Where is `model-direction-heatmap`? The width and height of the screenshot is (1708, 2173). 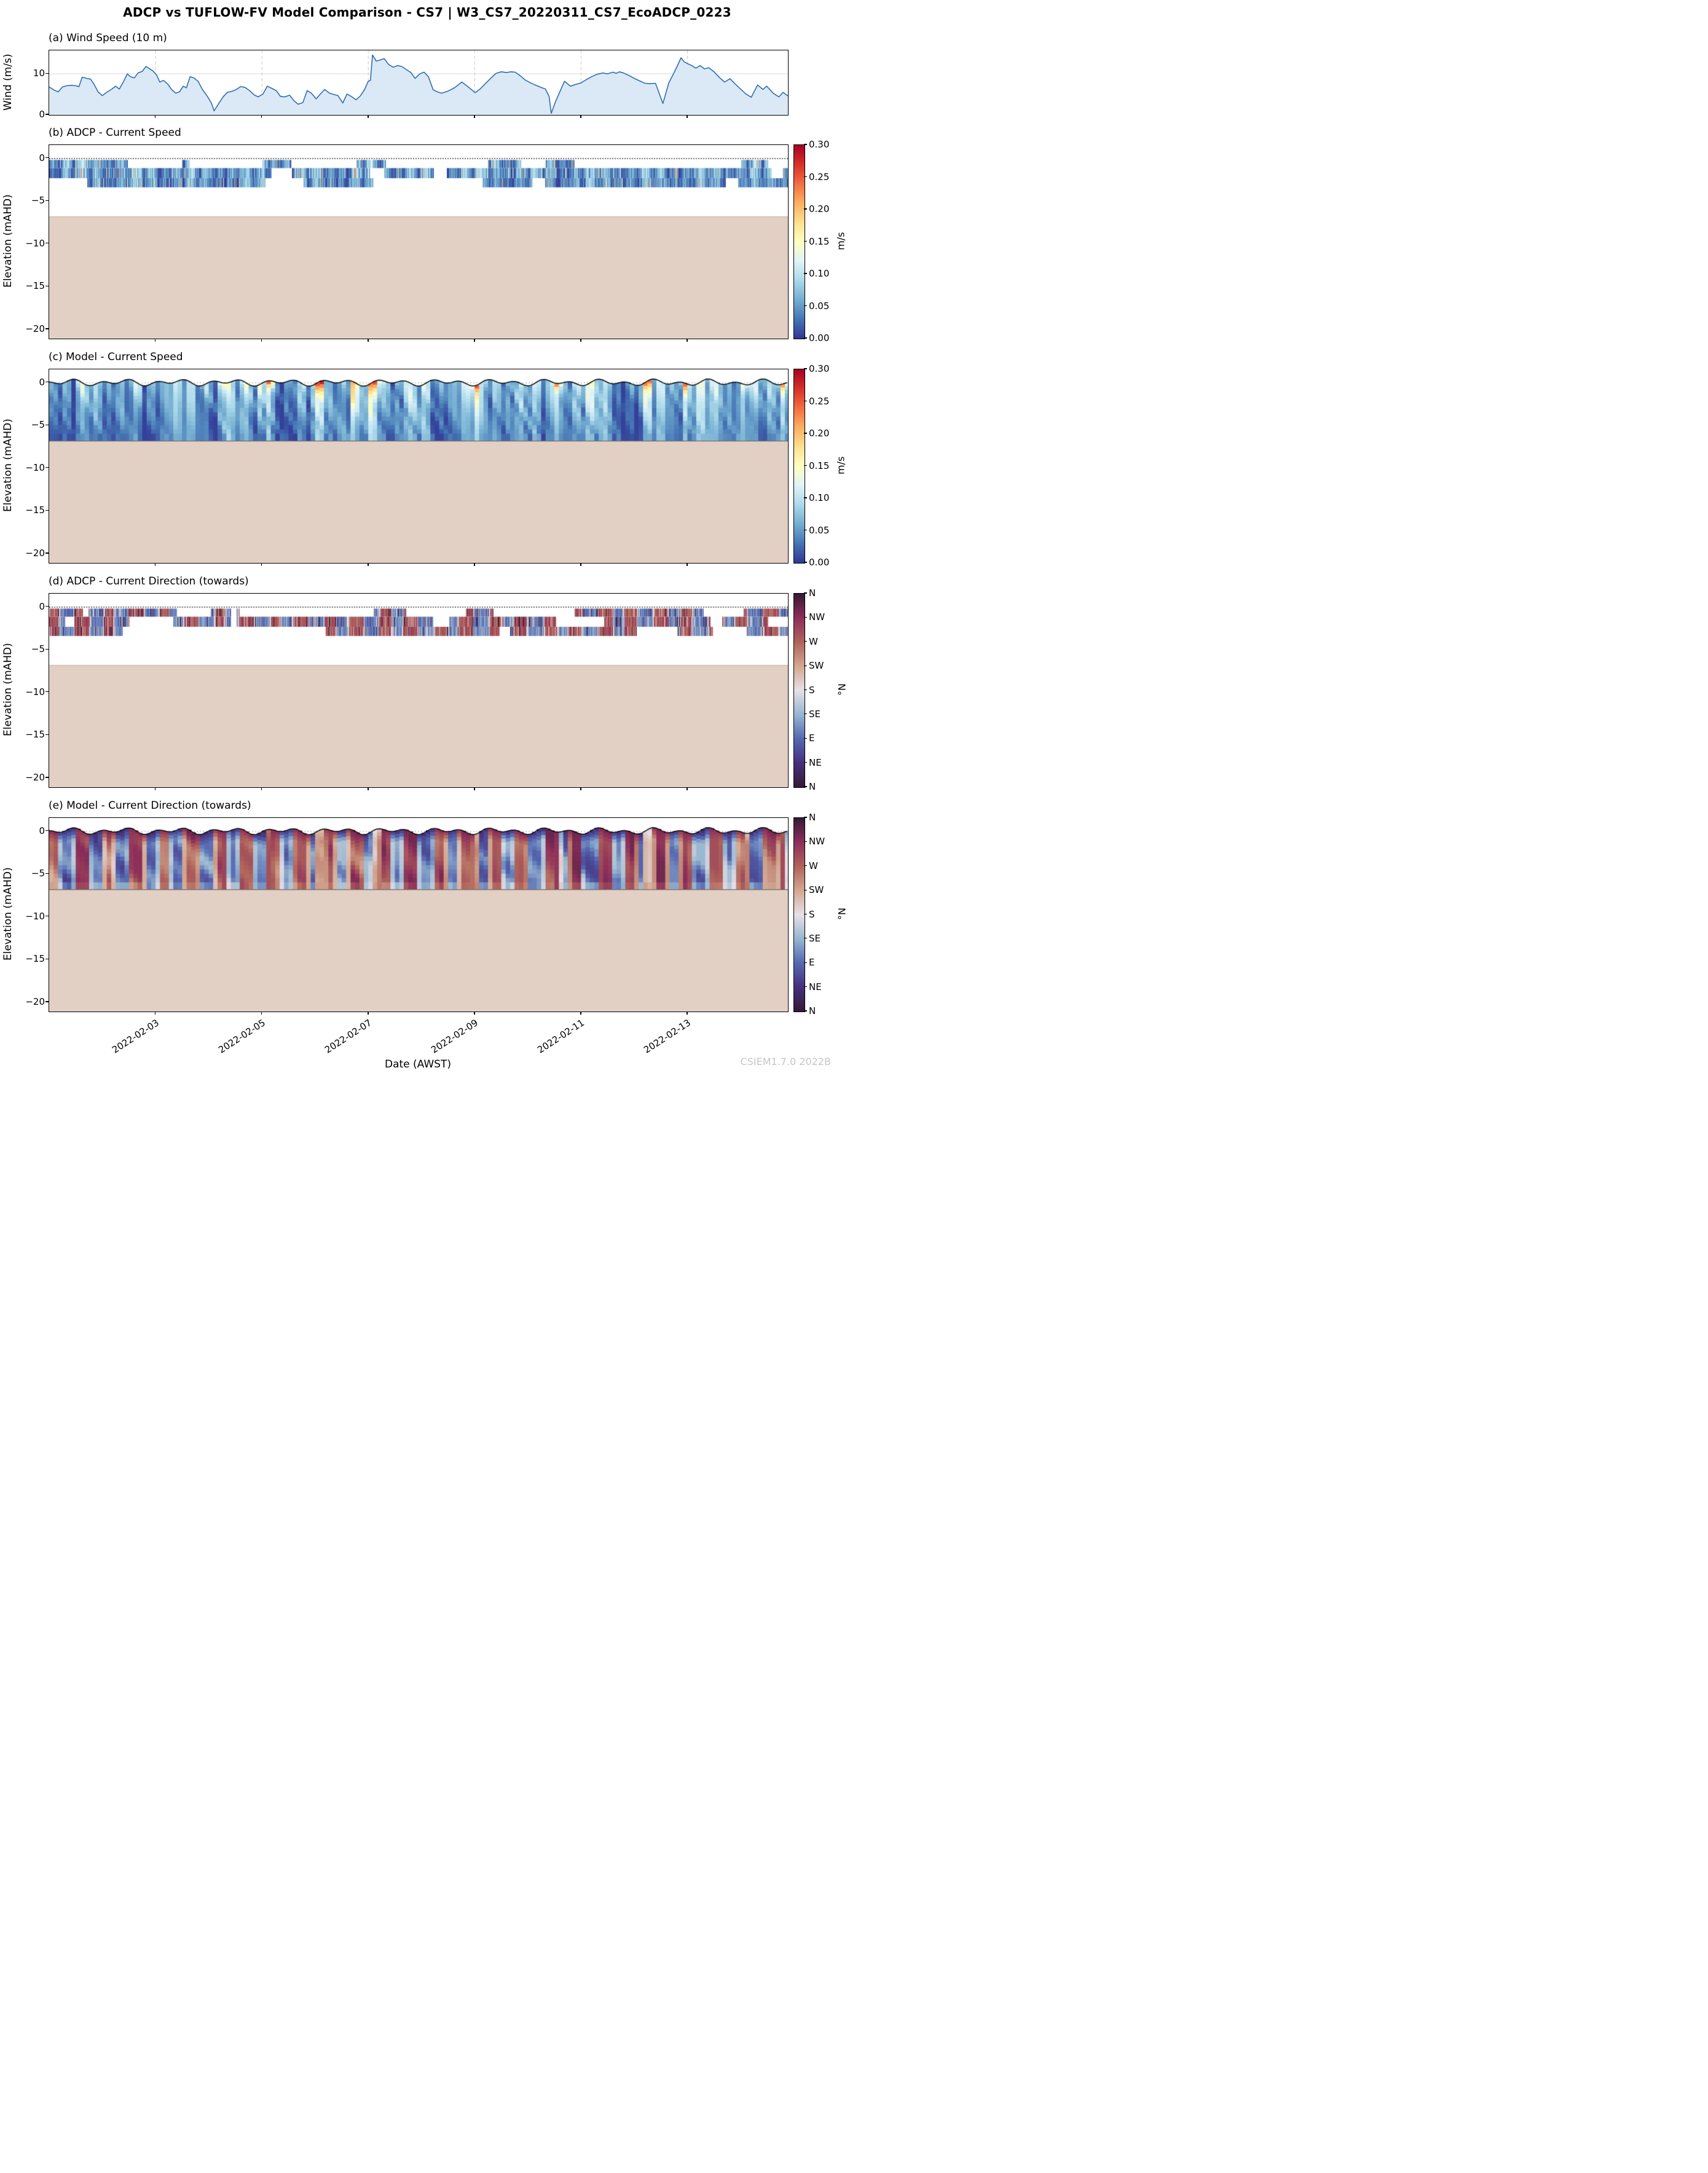
model-direction-heatmap is located at coordinates (419, 915).